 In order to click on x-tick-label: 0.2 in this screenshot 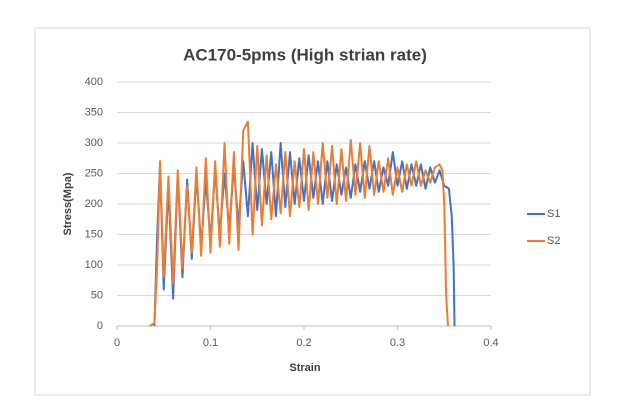, I will do `click(303, 343)`.